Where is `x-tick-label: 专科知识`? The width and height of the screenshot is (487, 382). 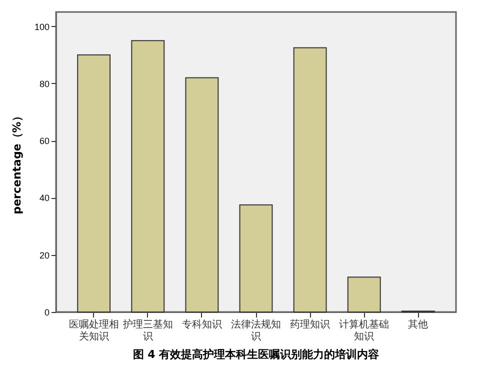
x-tick-label: 专科知识 is located at coordinates (202, 324).